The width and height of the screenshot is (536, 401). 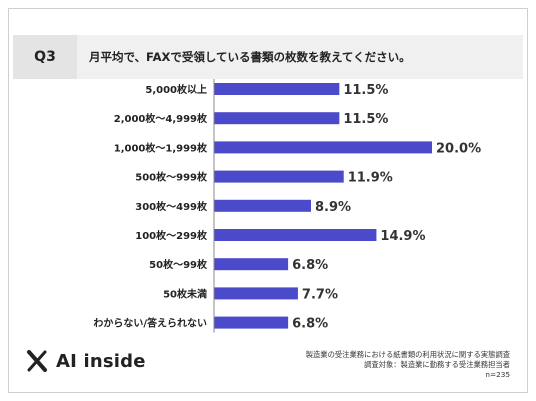 What do you see at coordinates (497, 375) in the screenshot?
I see `sample-size: n=235` at bounding box center [497, 375].